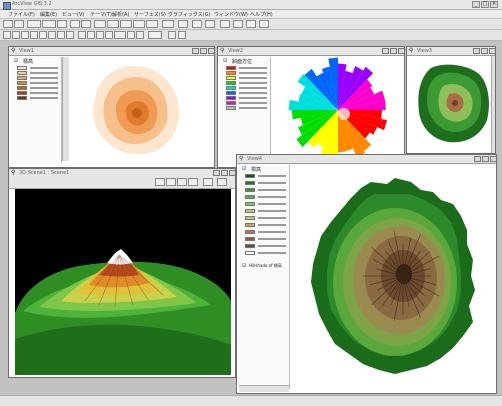 This screenshot has width=502, height=406. Describe the element at coordinates (49, 15) in the screenshot. I see `menu-edit: 編集(E)` at that location.